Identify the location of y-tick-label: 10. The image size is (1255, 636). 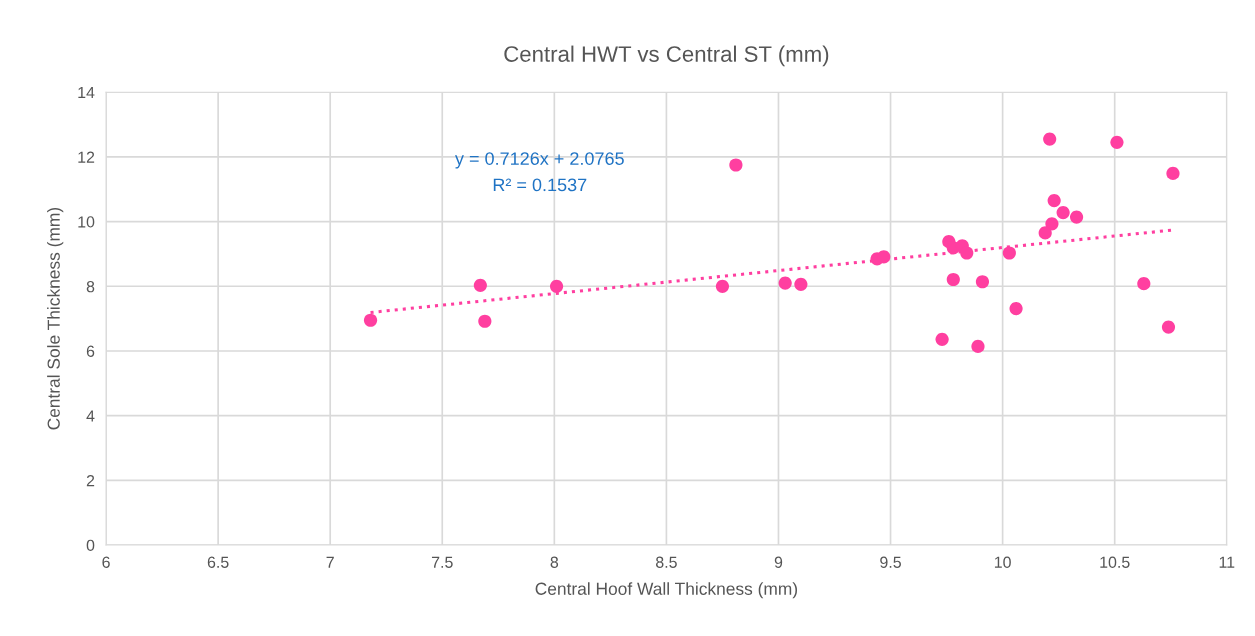
(86, 222).